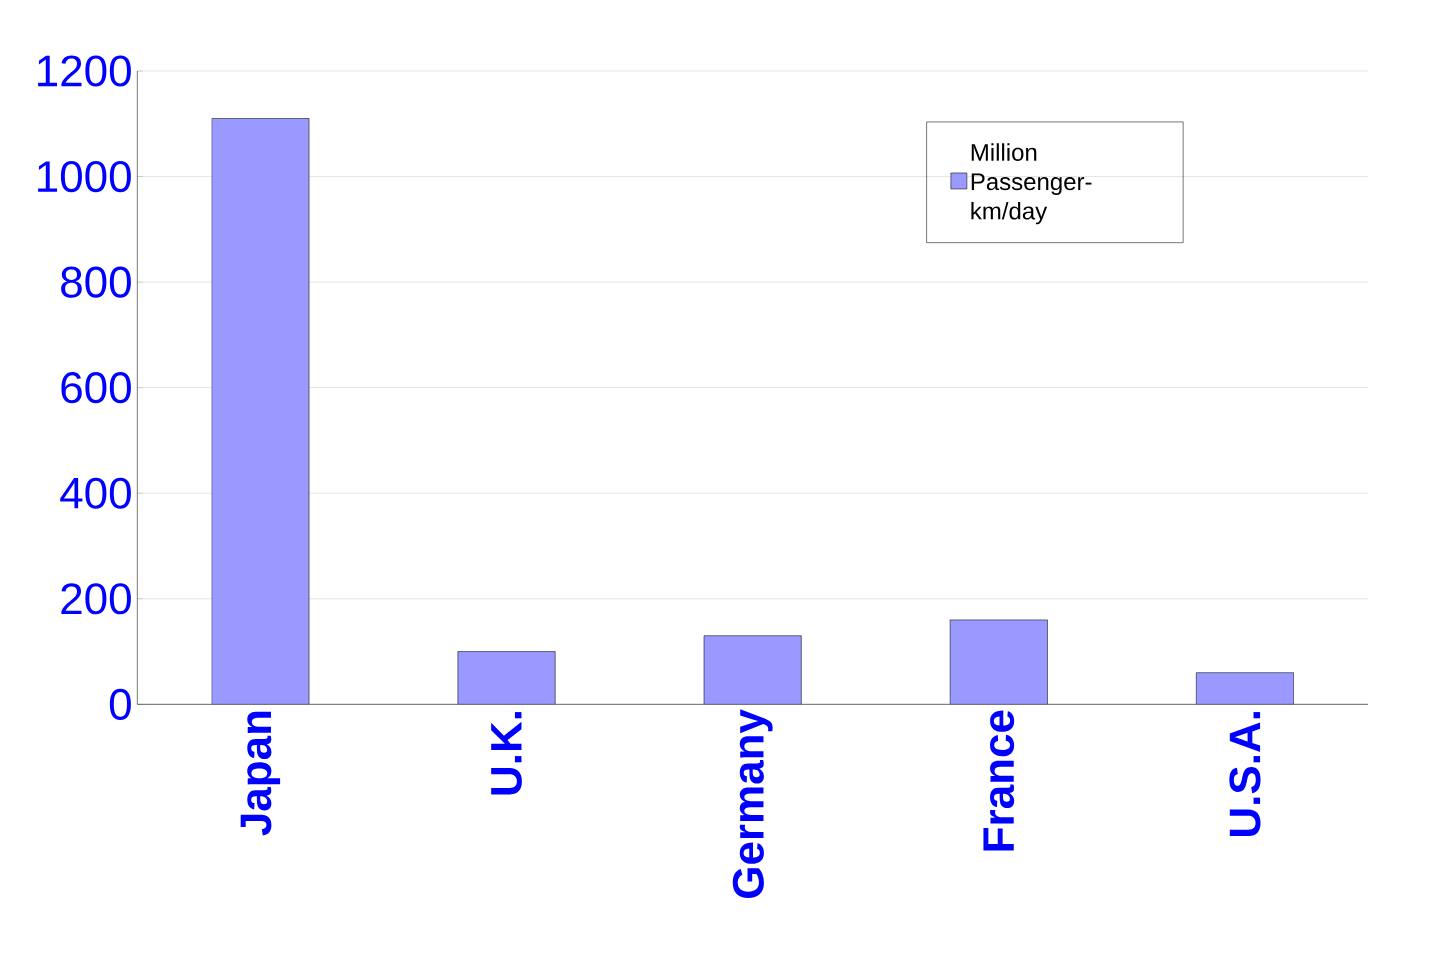 Image resolution: width=1434 pixels, height=967 pixels. Describe the element at coordinates (1031, 184) in the screenshot. I see `legend-label: Million Passenger-km/day` at that location.